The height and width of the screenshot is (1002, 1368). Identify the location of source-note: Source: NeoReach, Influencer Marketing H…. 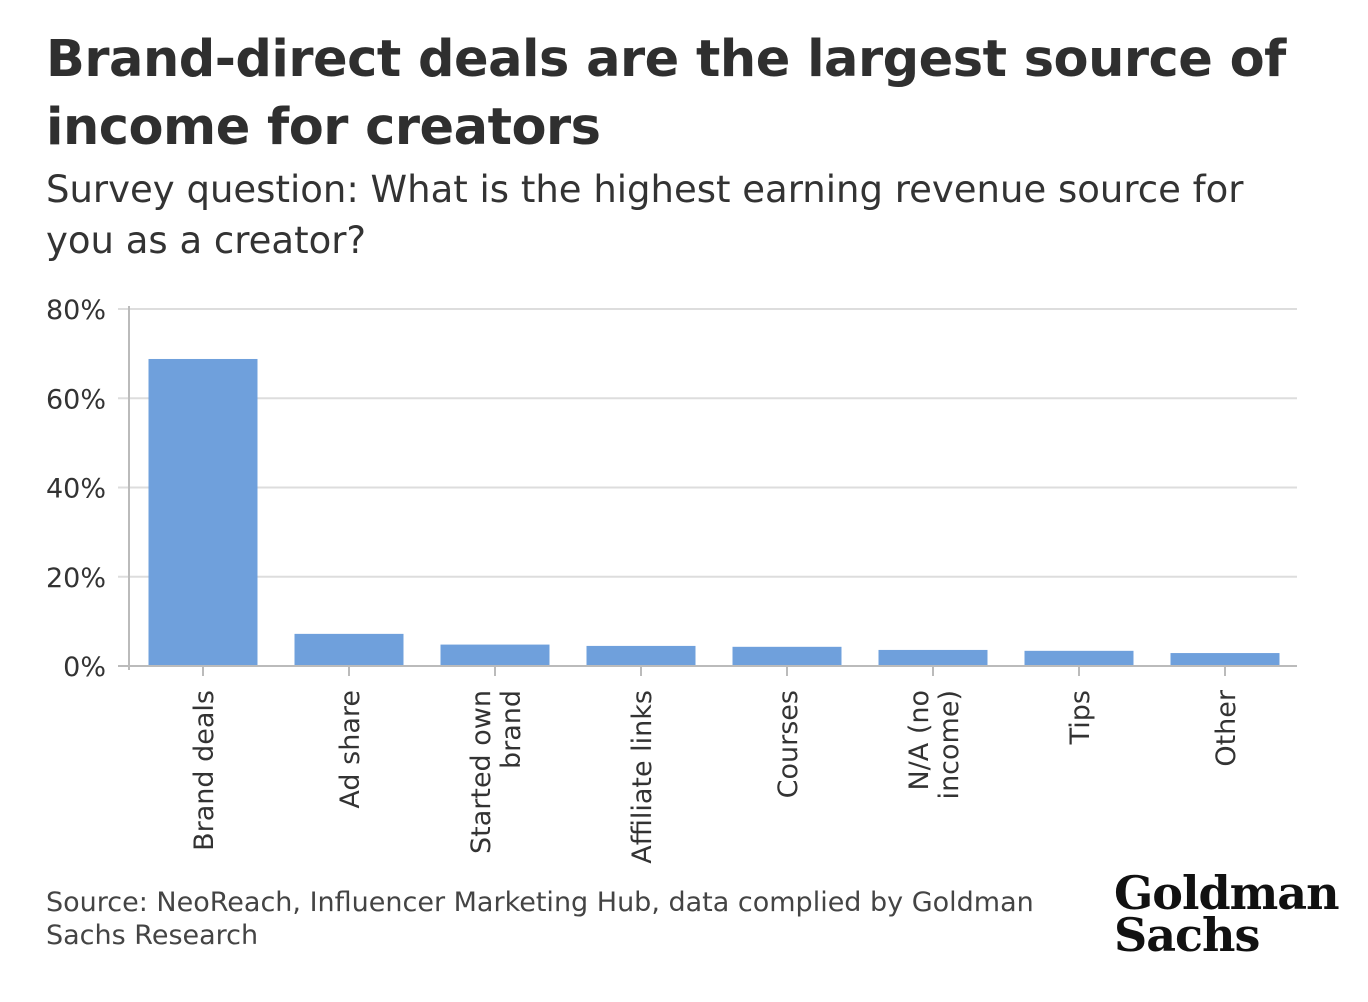
(540, 919).